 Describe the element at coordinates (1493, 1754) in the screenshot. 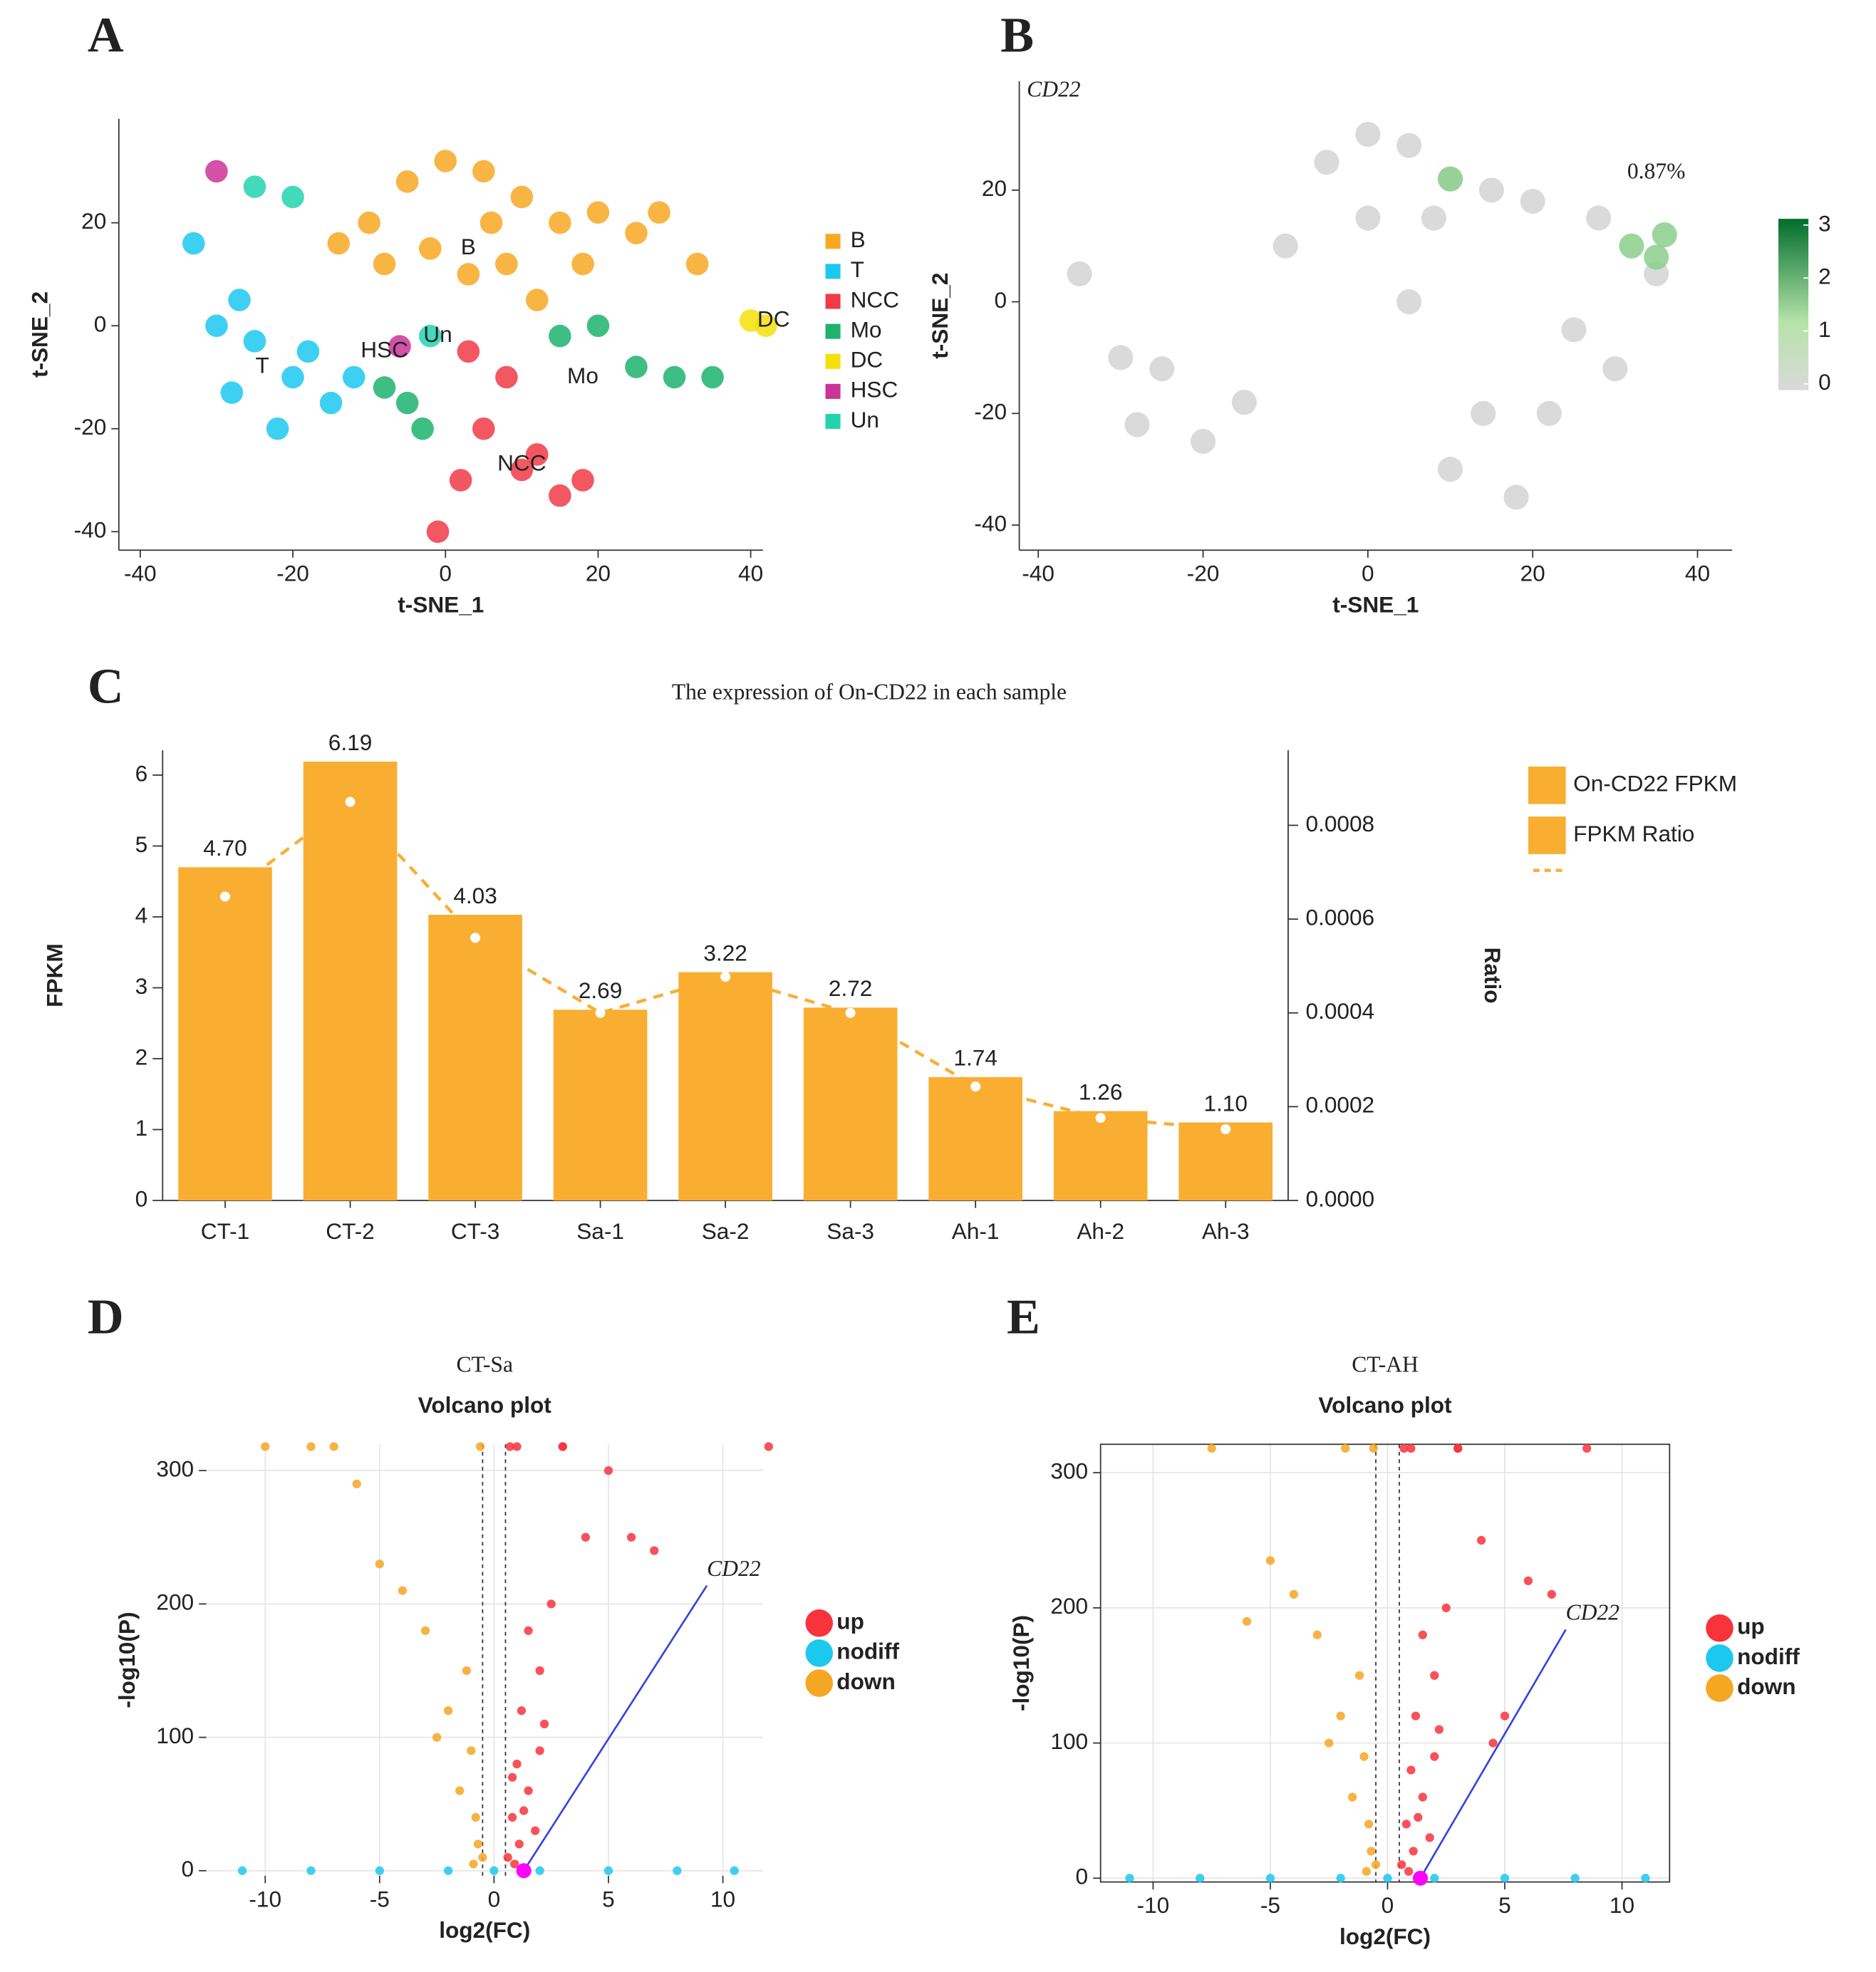

I see `annotation-line` at that location.